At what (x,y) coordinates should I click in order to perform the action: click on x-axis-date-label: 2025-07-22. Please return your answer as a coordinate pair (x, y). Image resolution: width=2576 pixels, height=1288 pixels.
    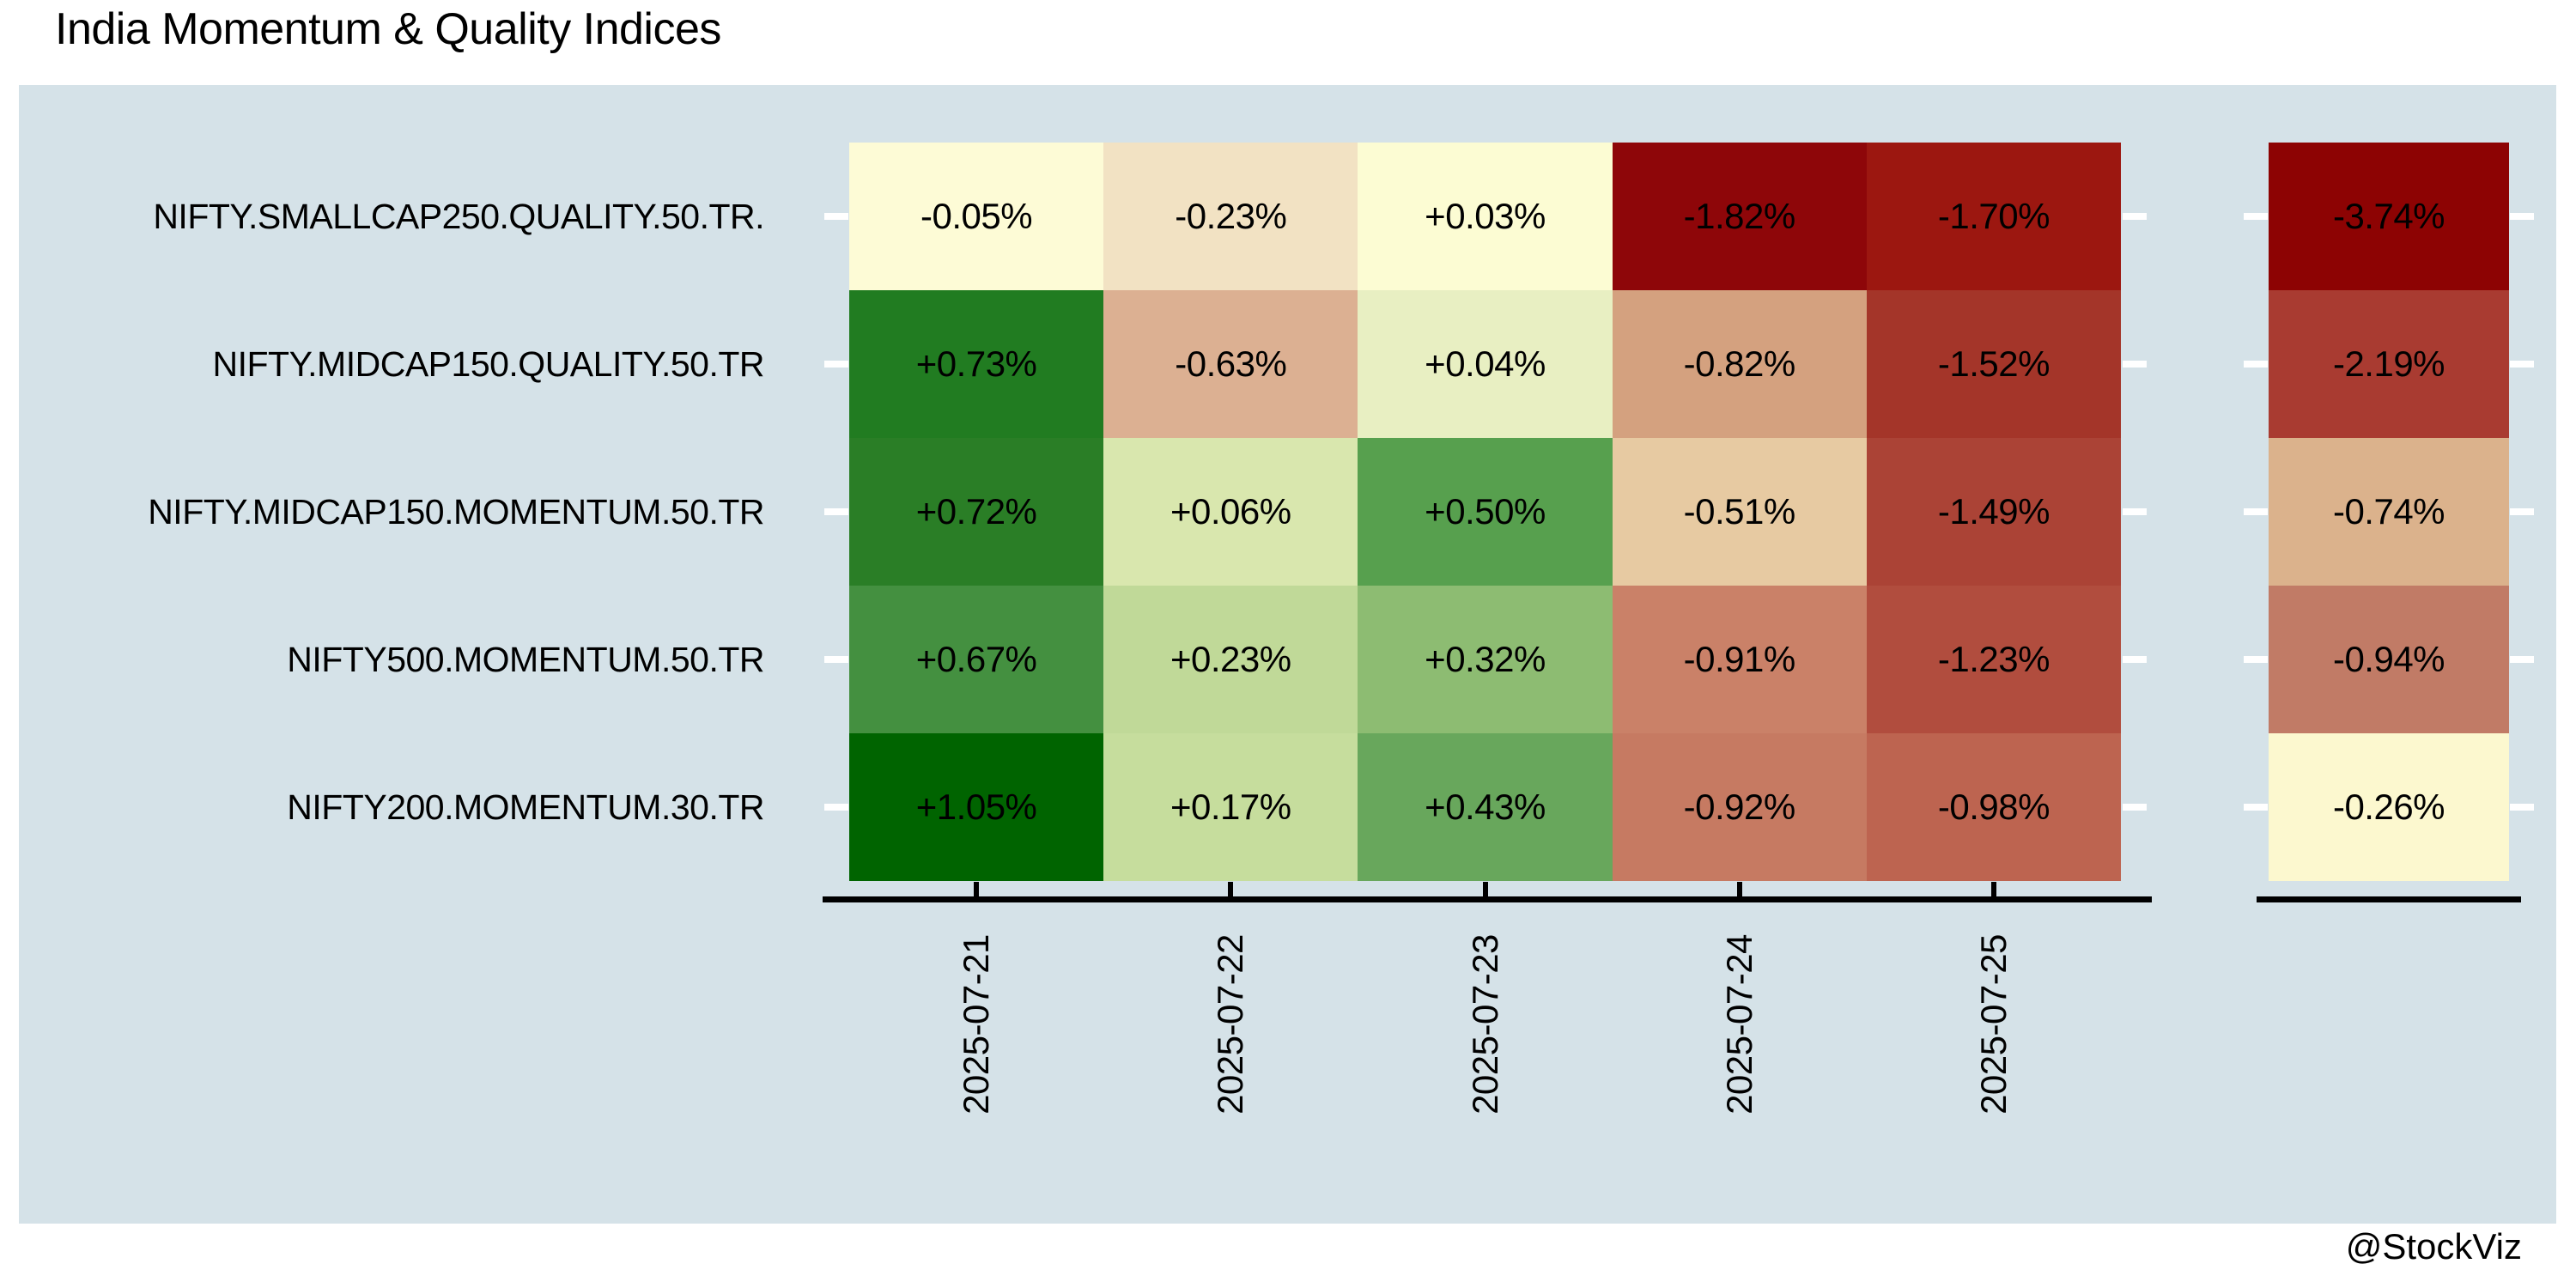
    Looking at the image, I should click on (1230, 1024).